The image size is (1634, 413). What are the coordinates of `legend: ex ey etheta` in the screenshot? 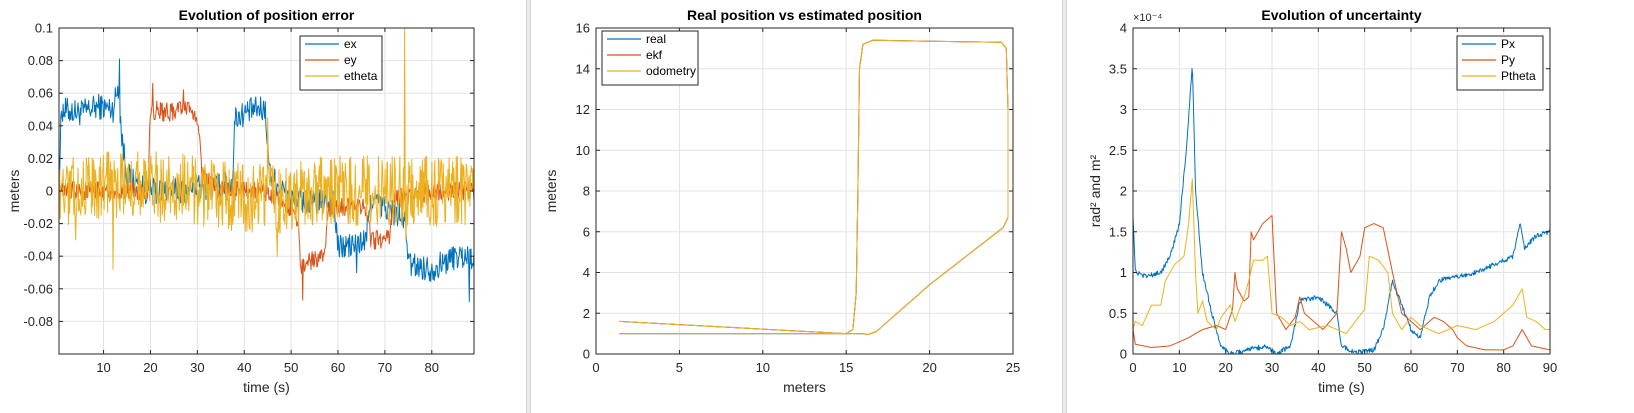 It's located at (341, 63).